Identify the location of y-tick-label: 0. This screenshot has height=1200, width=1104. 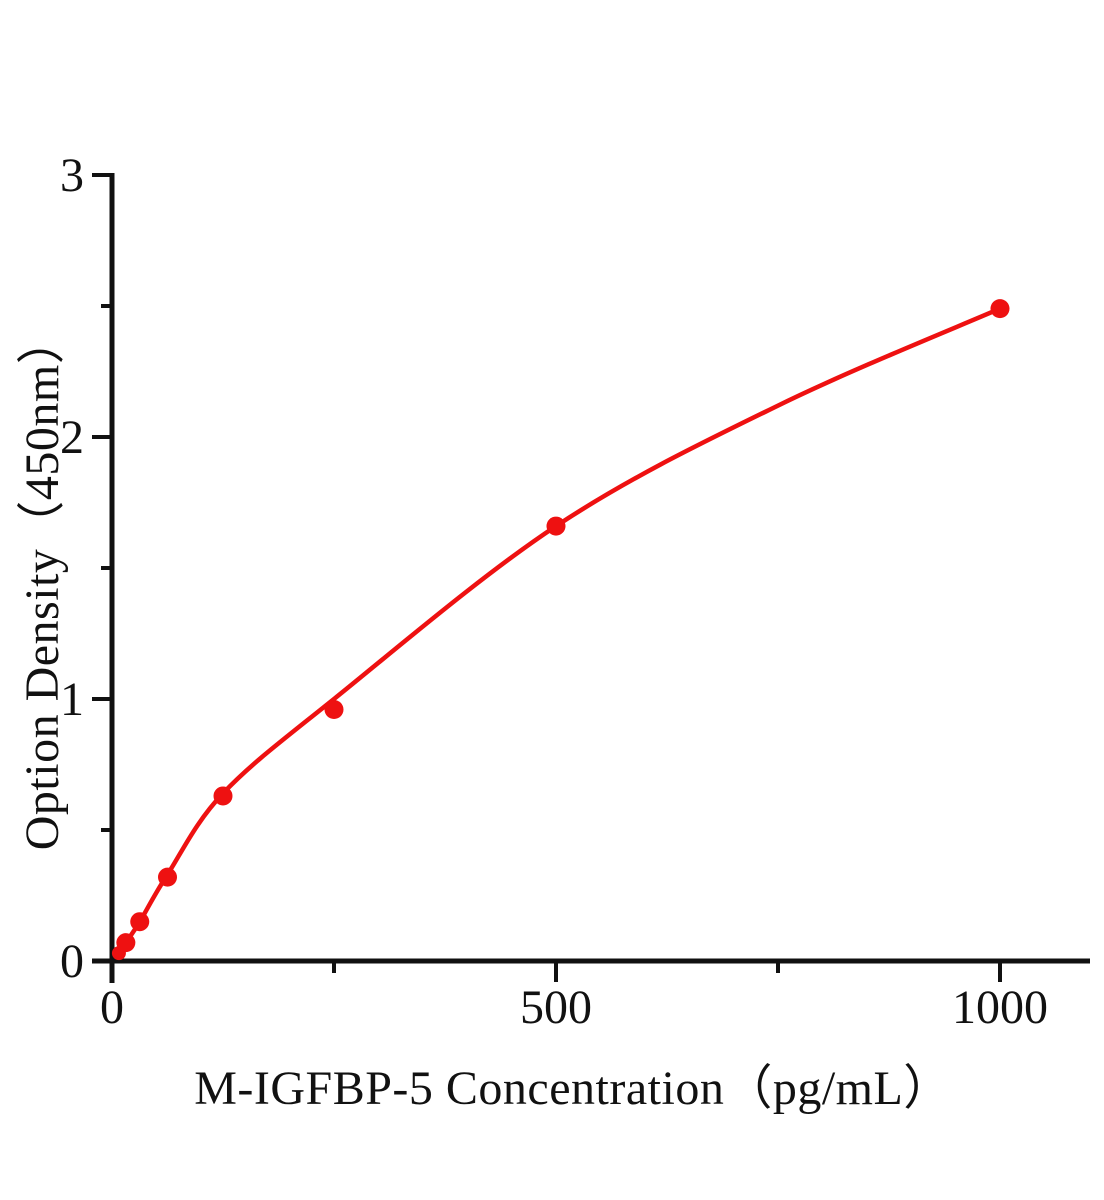
(72, 961).